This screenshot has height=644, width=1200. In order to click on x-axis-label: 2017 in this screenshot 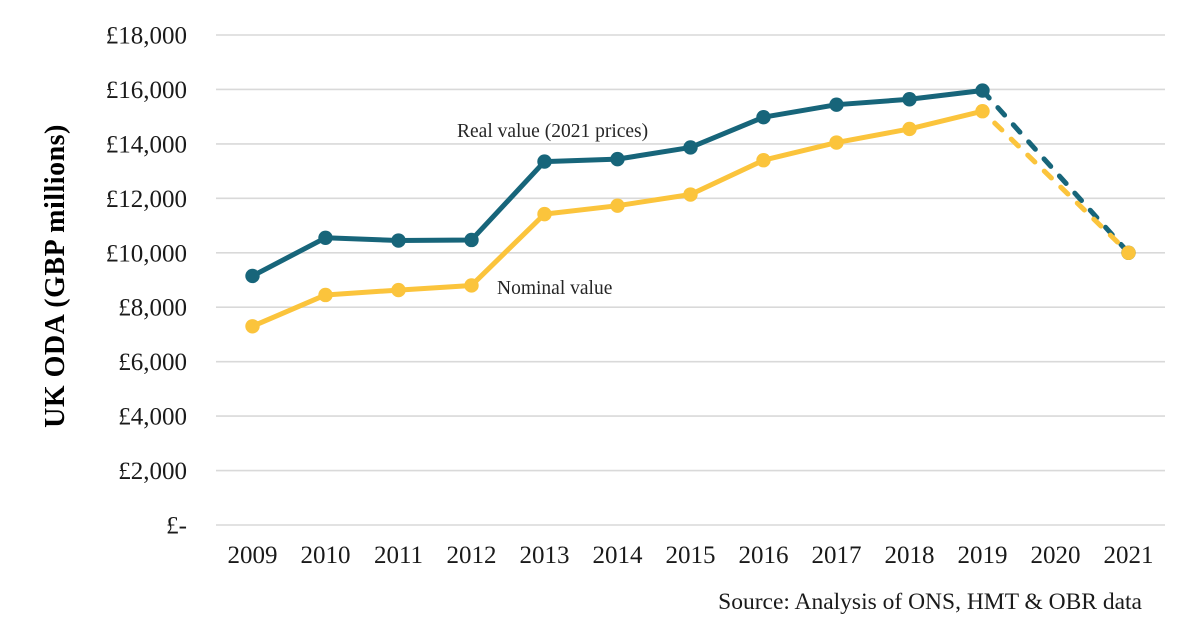, I will do `click(837, 555)`.